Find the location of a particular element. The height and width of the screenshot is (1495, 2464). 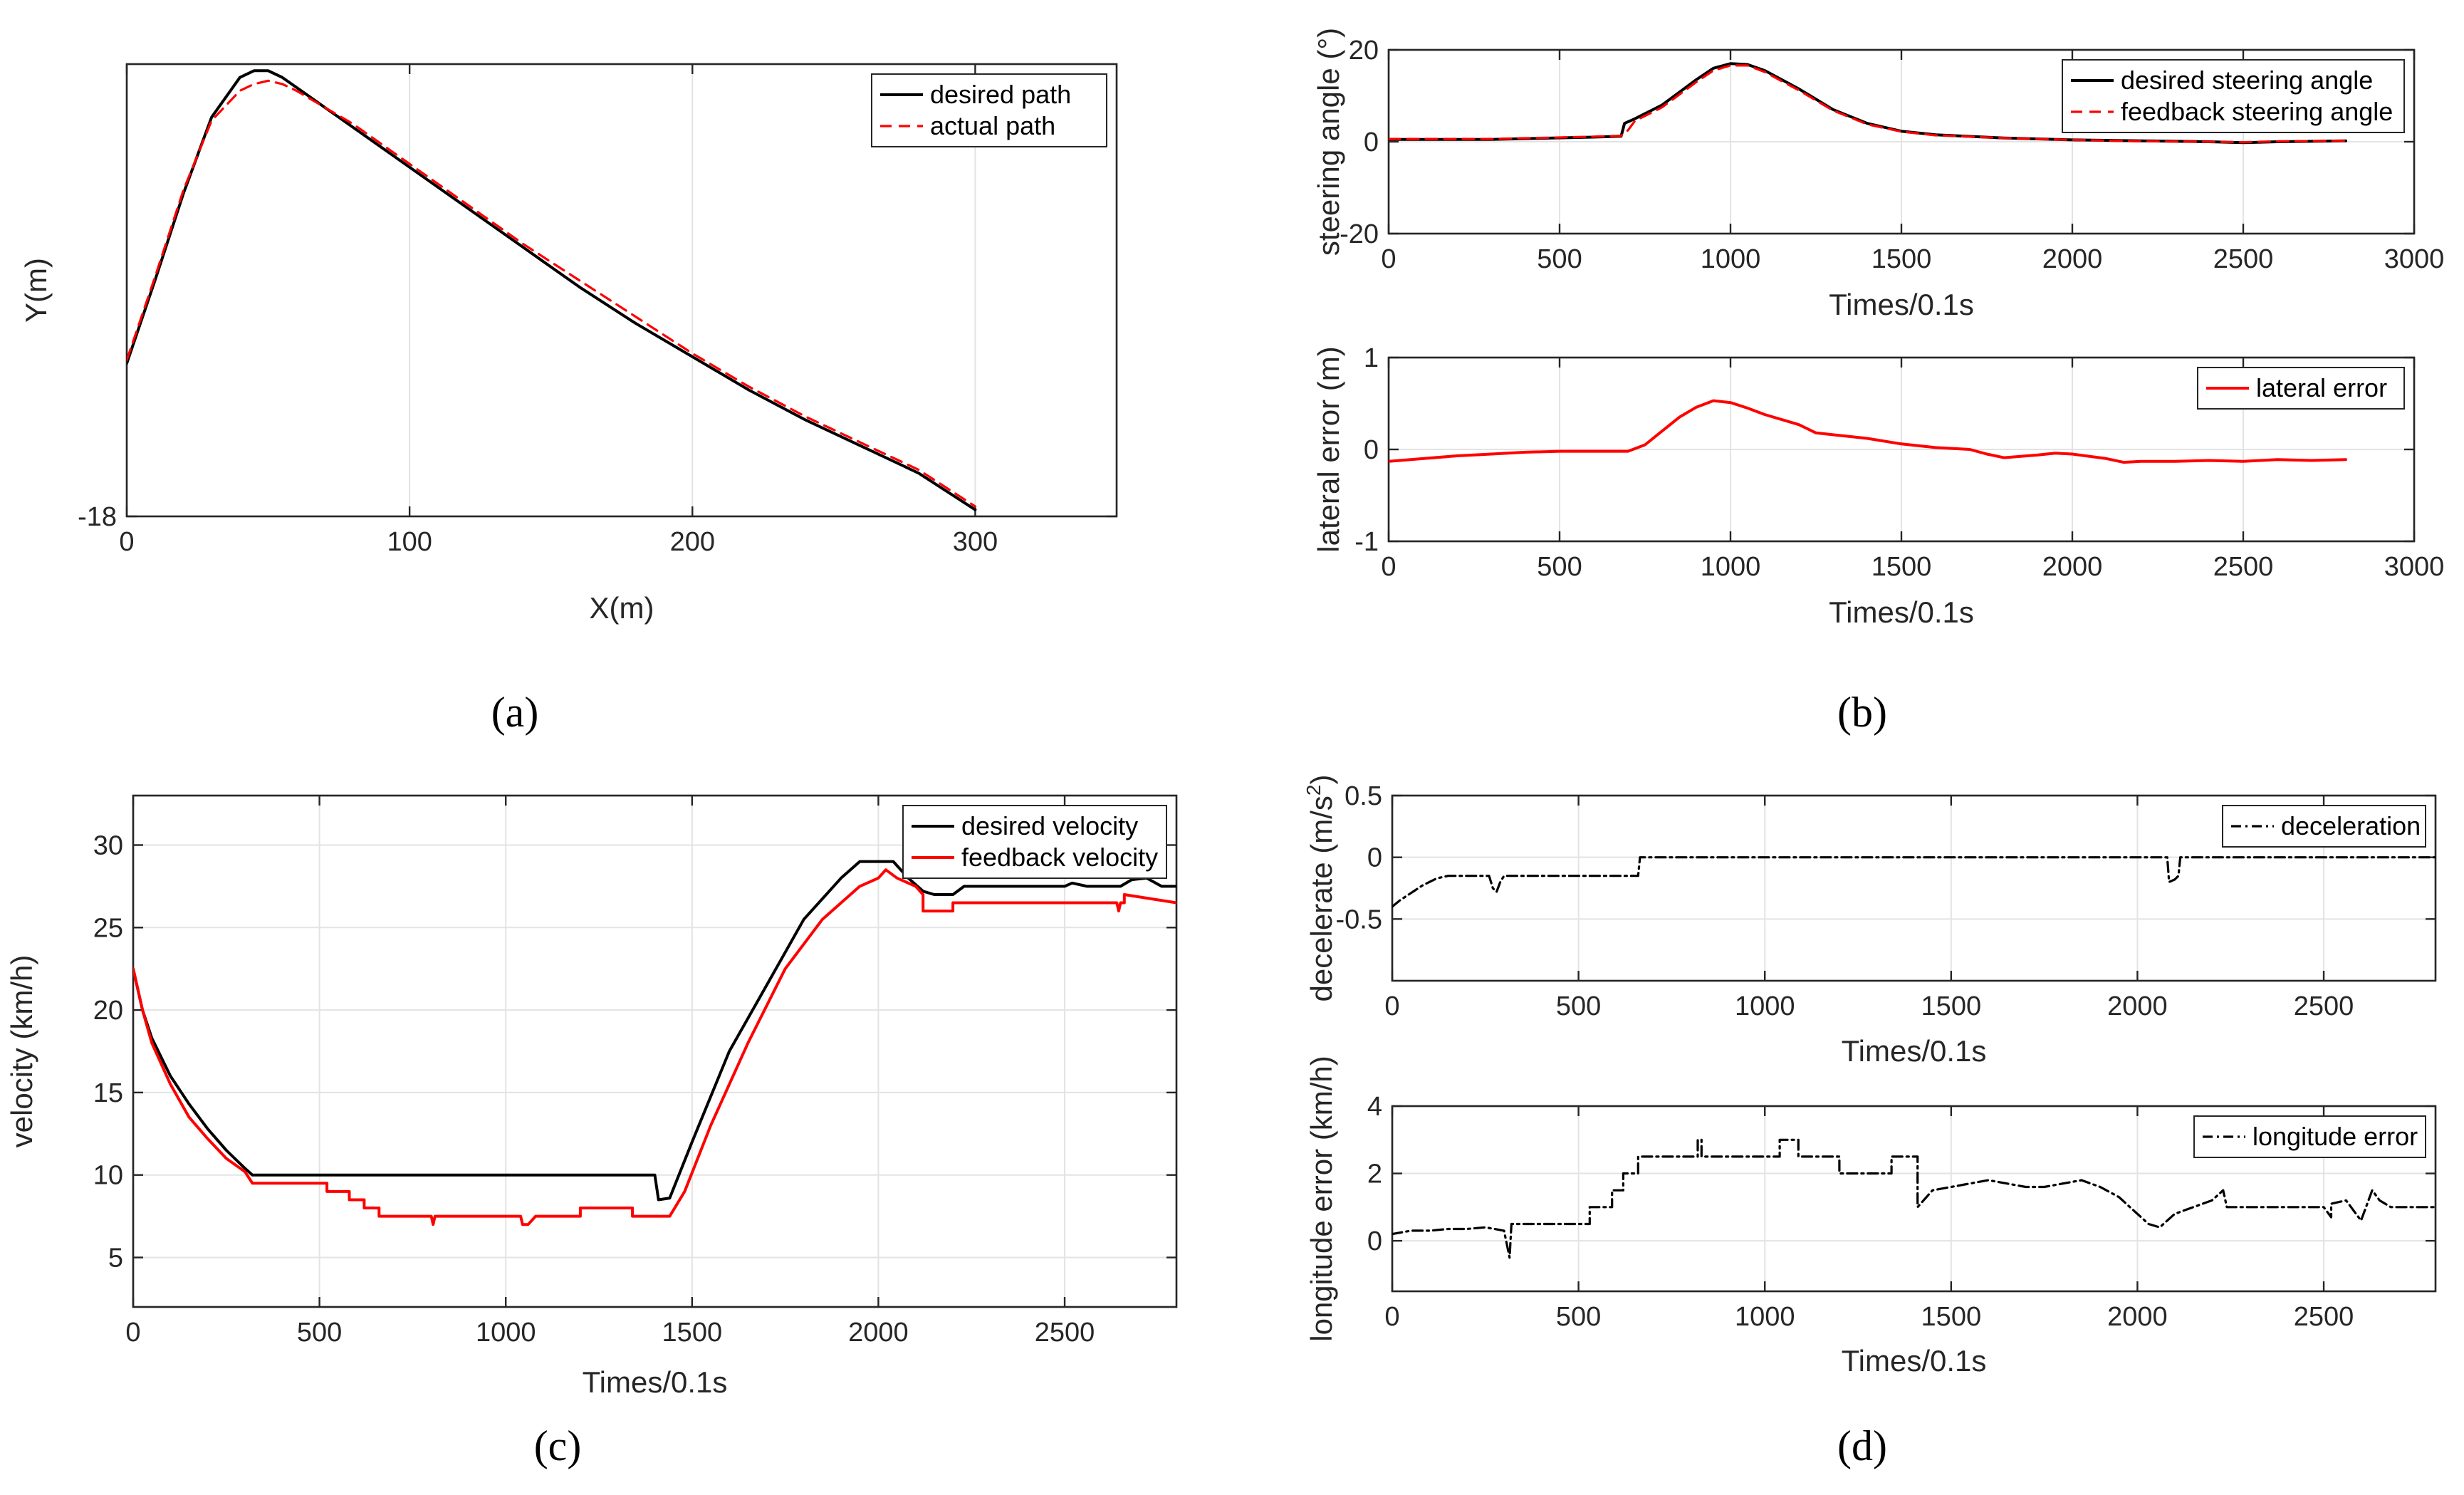

legend-label-feedback-steering-angle: feedback steering angle is located at coordinates (2257, 112).